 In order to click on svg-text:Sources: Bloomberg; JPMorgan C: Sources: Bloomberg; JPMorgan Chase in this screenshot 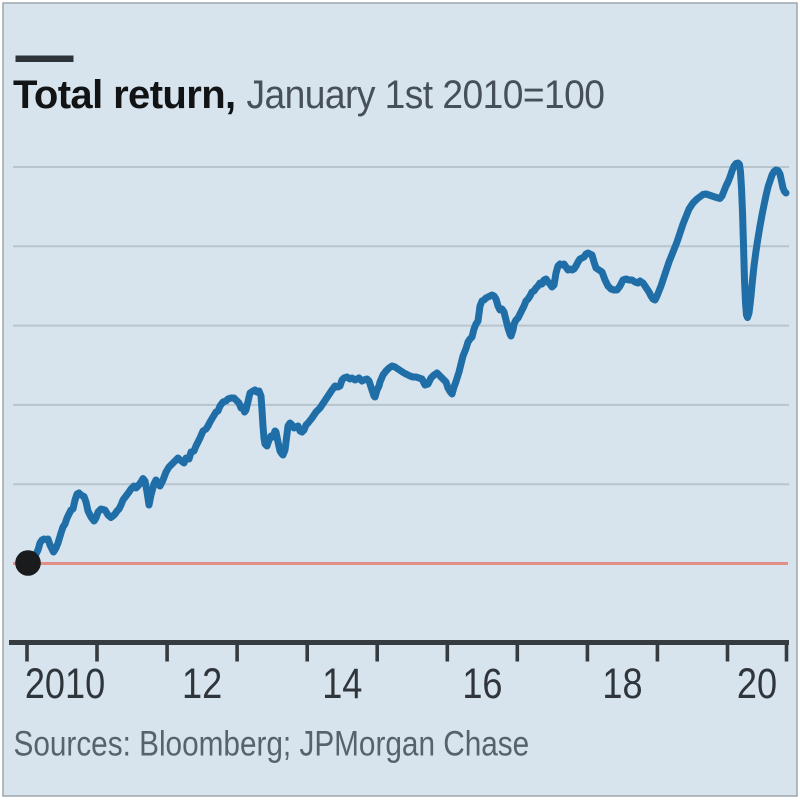, I will do `click(272, 743)`.